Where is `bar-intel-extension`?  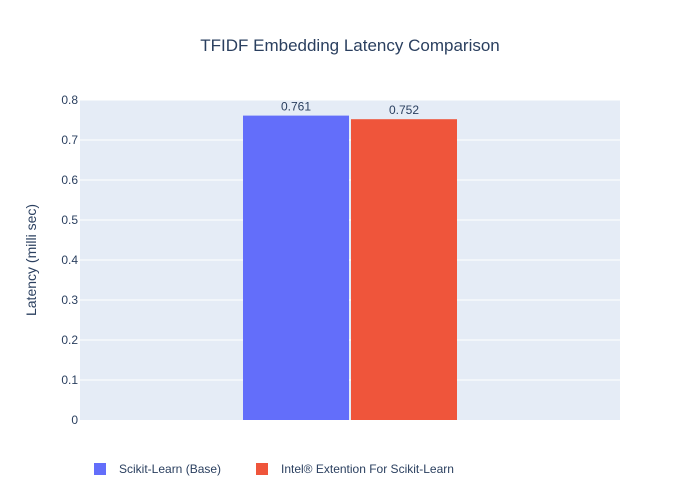
bar-intel-extension is located at coordinates (404, 269).